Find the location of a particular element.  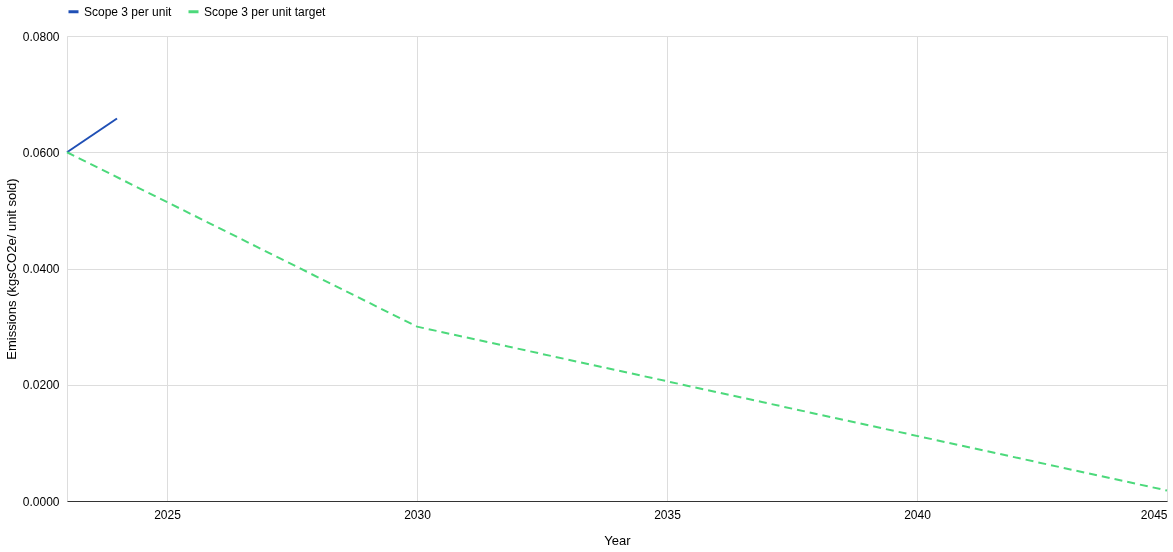

y-tick-label: 0.0200 is located at coordinates (41, 385).